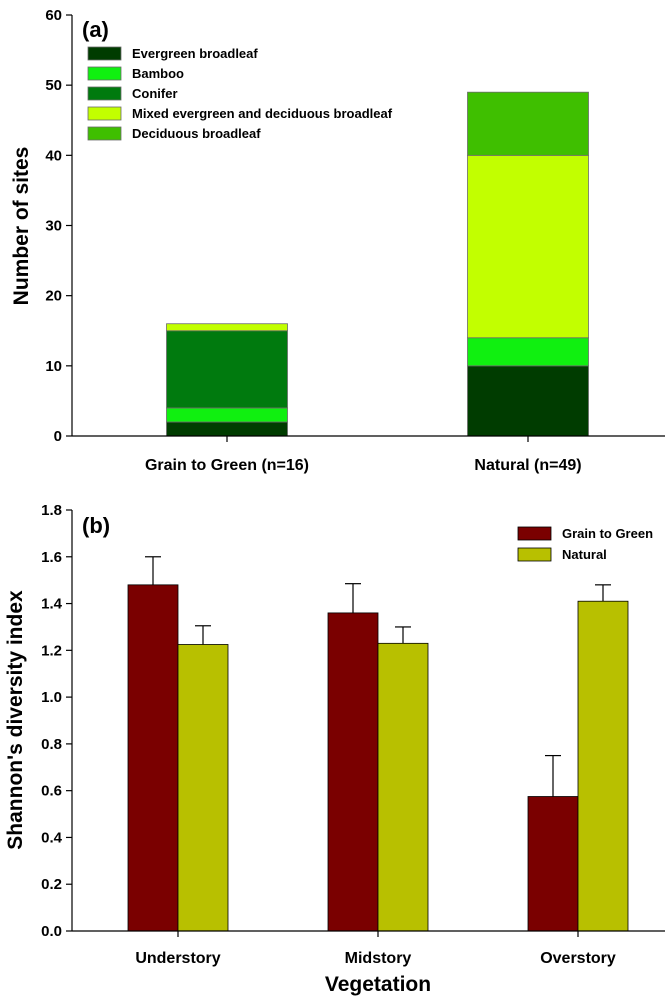  What do you see at coordinates (51, 791) in the screenshot?
I see `y-tick-label: 0.6` at bounding box center [51, 791].